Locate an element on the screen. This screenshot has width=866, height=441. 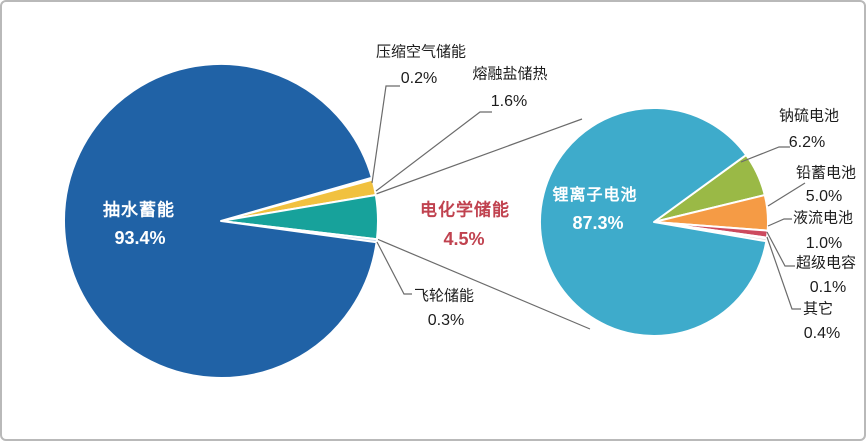
value-lithium-ion: 87.3% is located at coordinates (598, 223).